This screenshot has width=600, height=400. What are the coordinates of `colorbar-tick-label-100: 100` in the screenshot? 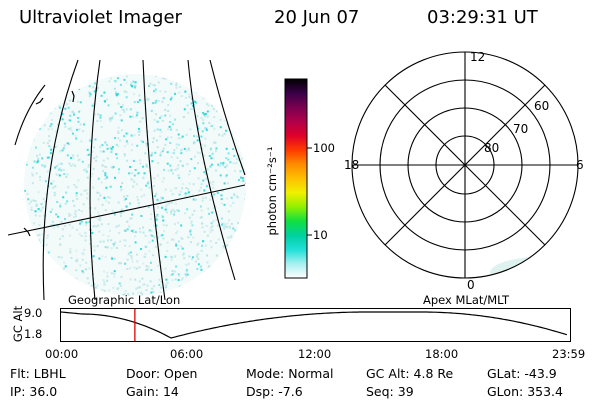 It's located at (324, 148).